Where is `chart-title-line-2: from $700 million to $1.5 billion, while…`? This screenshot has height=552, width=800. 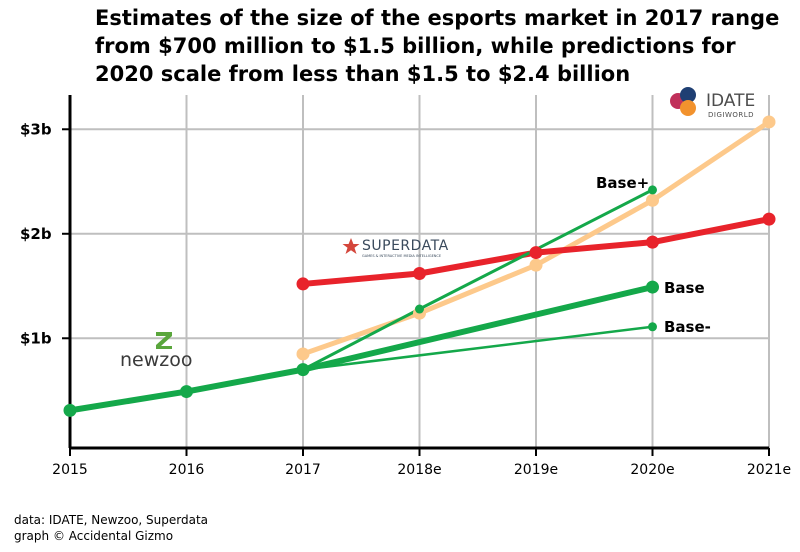 chart-title-line-2: from $700 million to $1.5 billion, while… is located at coordinates (415, 46).